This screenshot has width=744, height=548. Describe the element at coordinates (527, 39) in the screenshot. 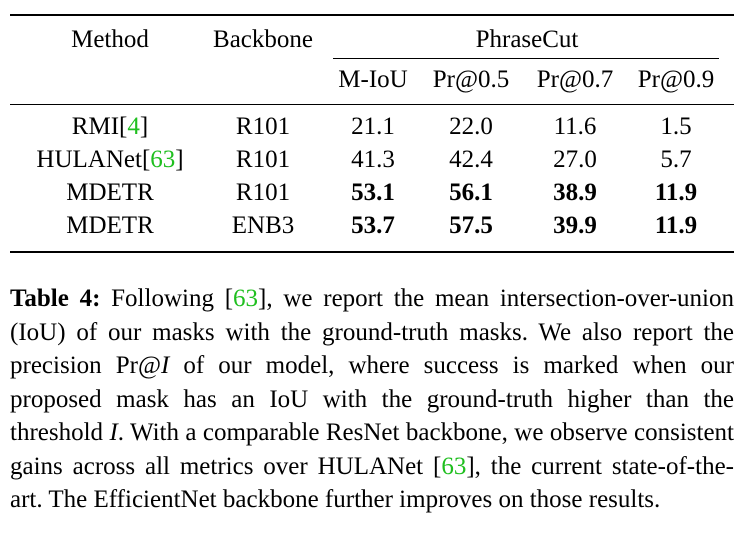

I see `header-phrasecut: PhraseCut` at that location.